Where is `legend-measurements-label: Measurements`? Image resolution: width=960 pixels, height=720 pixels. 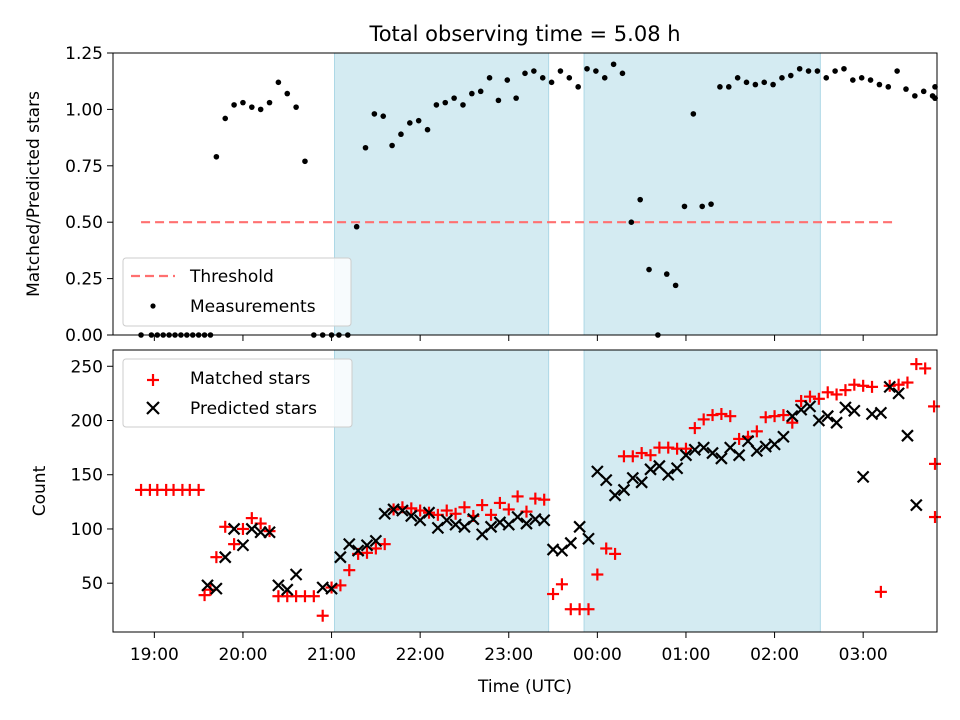
legend-measurements-label: Measurements is located at coordinates (253, 307).